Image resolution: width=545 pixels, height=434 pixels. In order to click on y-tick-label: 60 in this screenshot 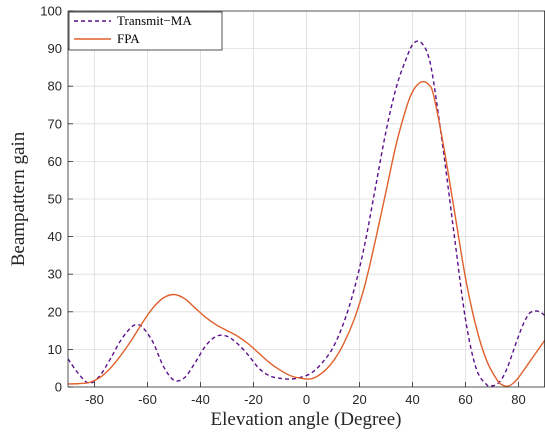, I will do `click(55, 161)`.